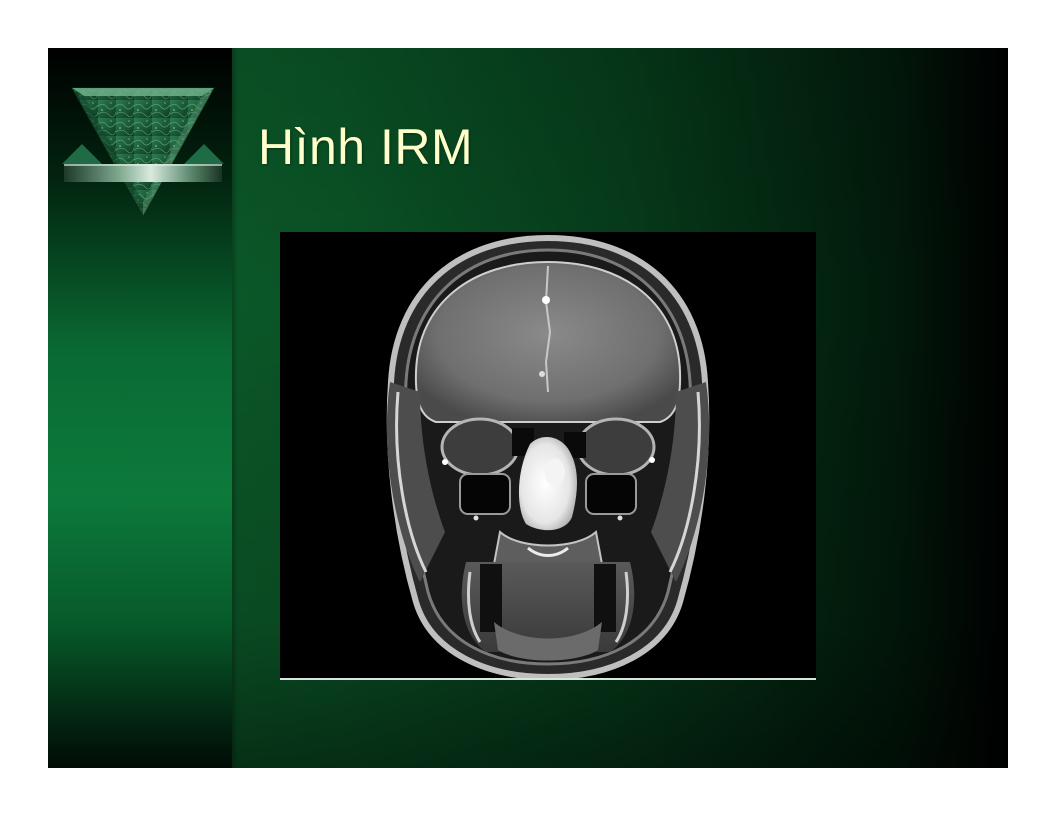  I want to click on logo-triangle-icon, so click(143, 152).